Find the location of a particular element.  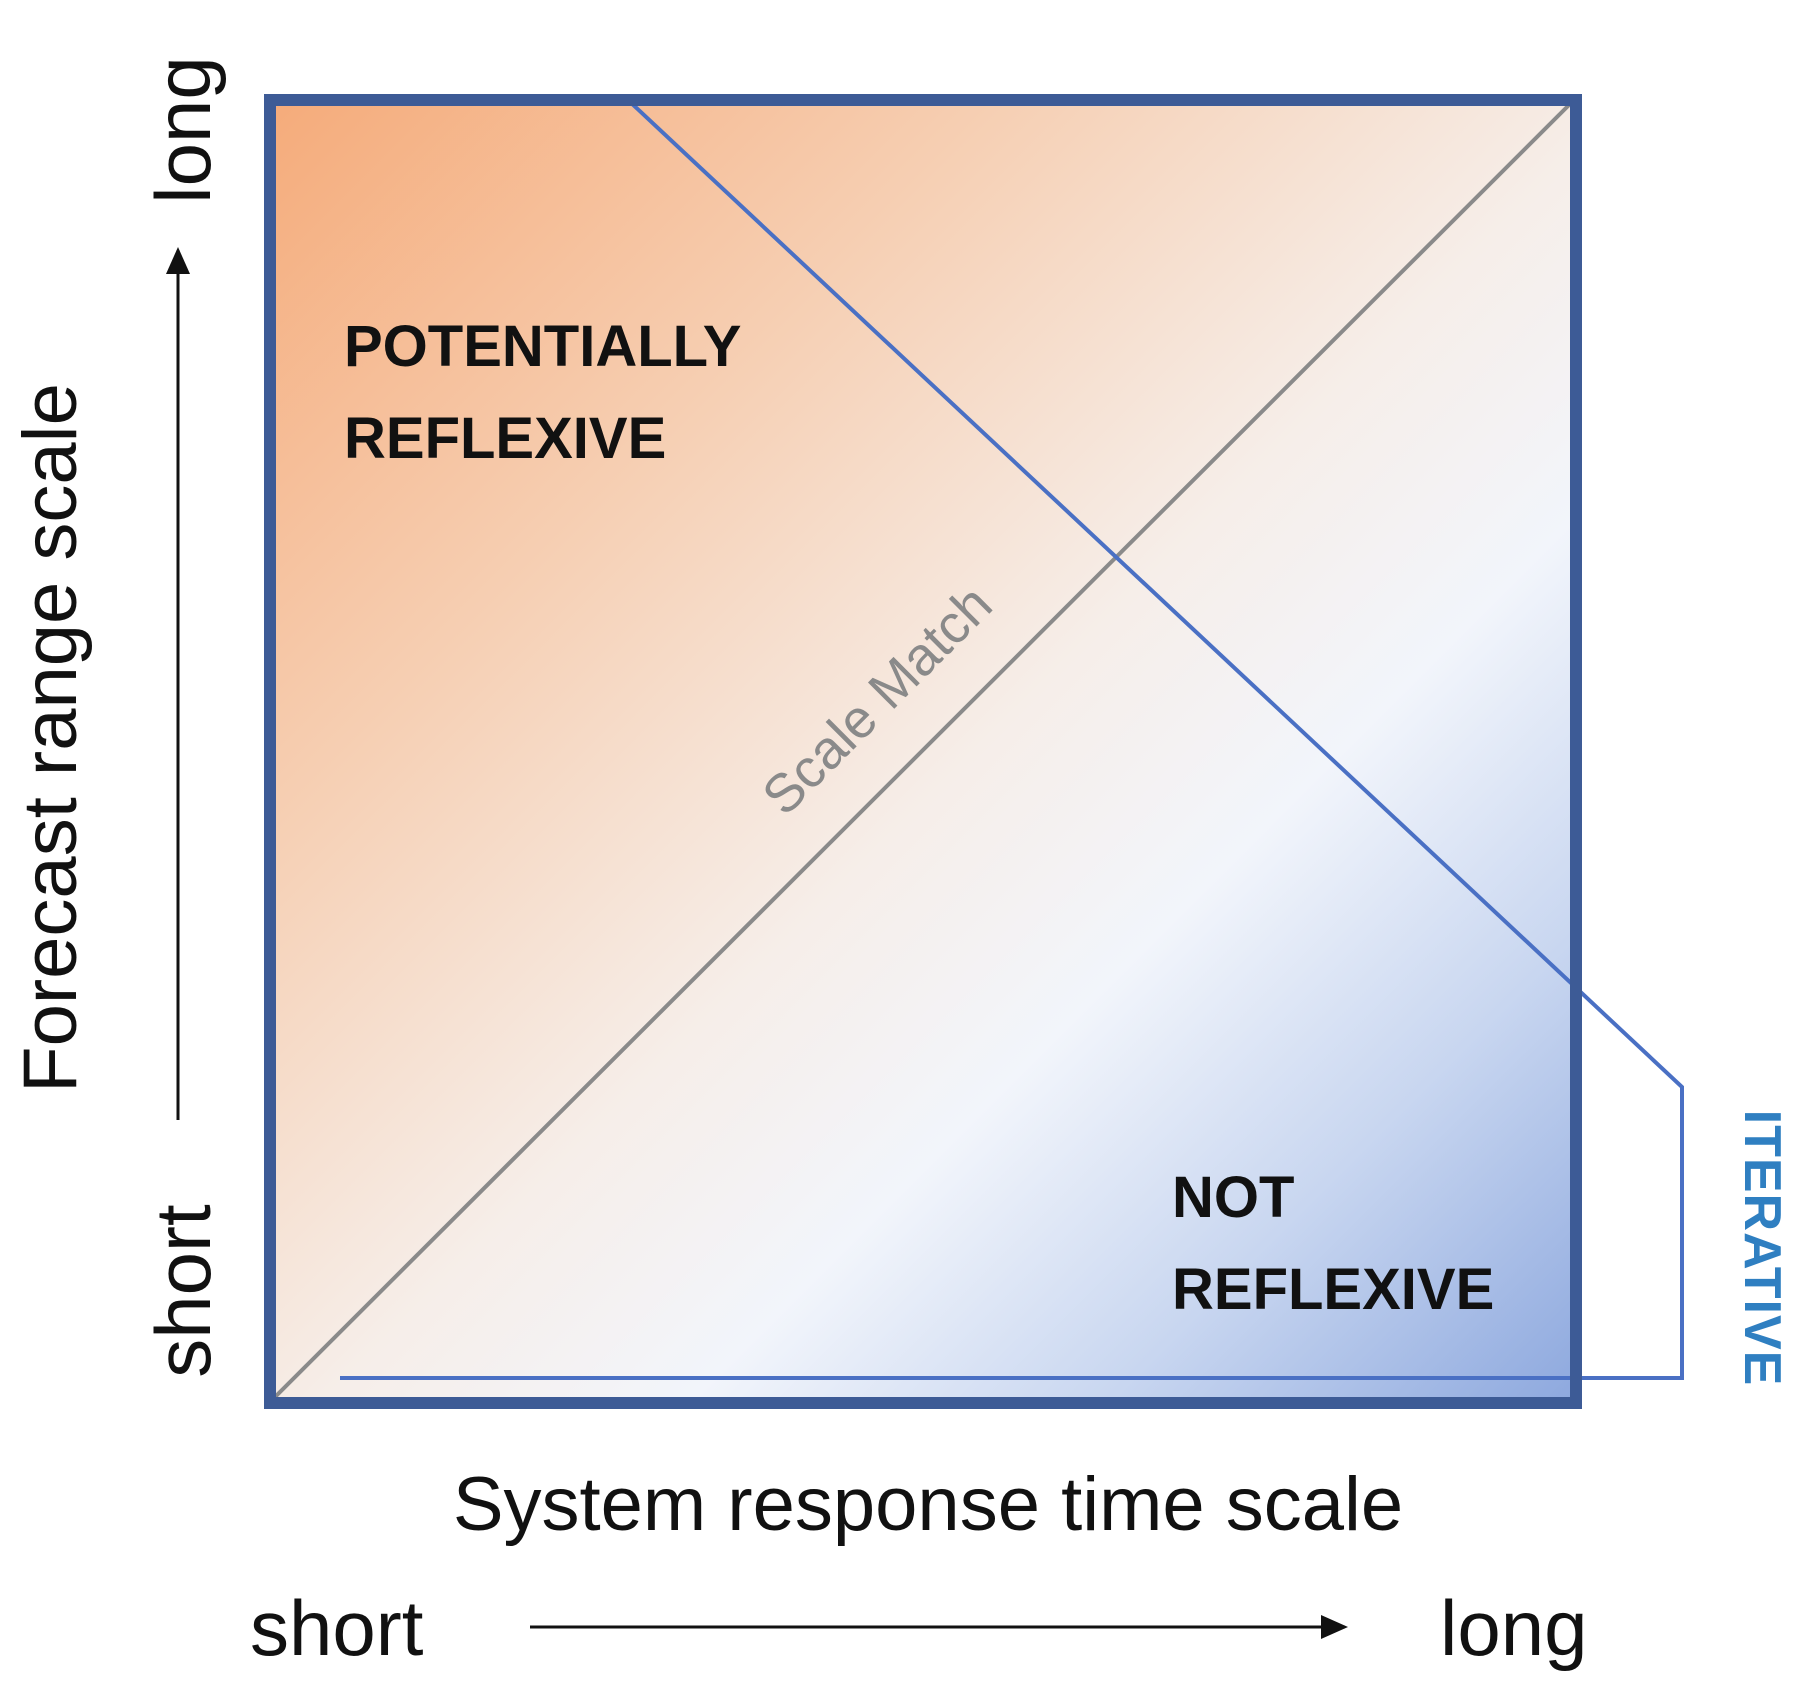

x-axis-high-label: long is located at coordinates (1513, 1628).